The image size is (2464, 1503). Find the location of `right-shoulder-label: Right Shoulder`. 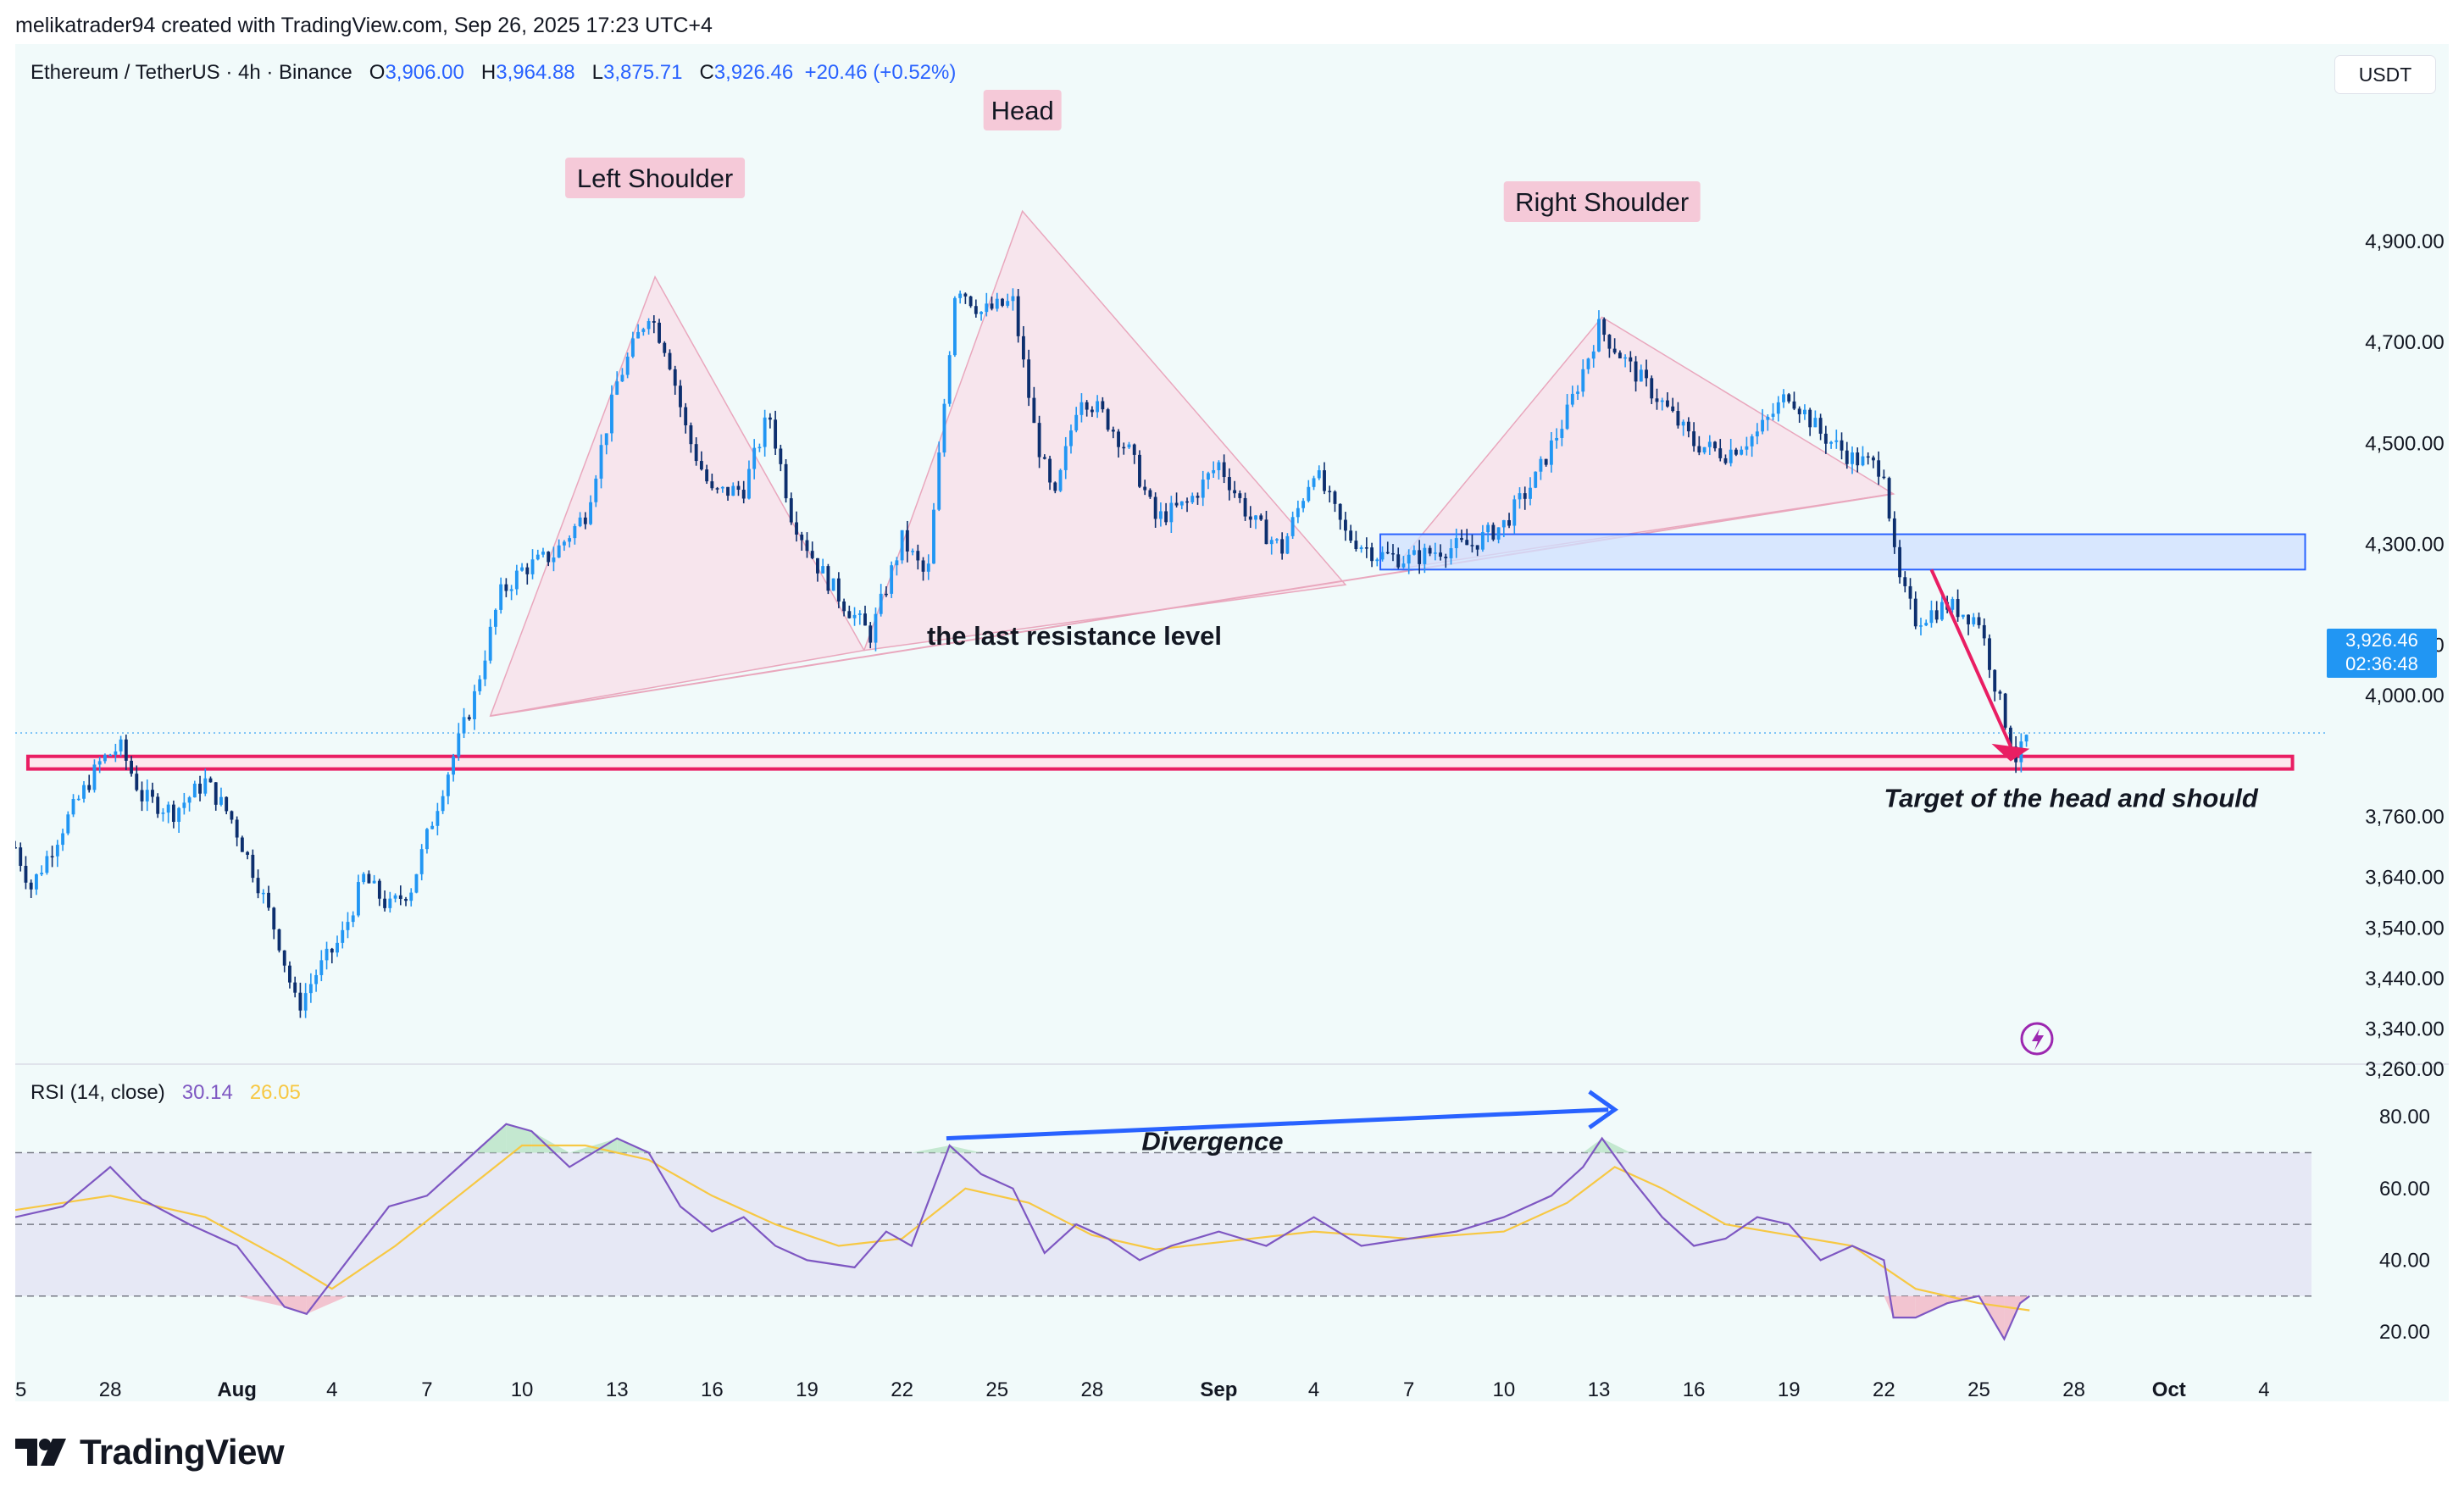

right-shoulder-label: Right Shoulder is located at coordinates (1602, 202).